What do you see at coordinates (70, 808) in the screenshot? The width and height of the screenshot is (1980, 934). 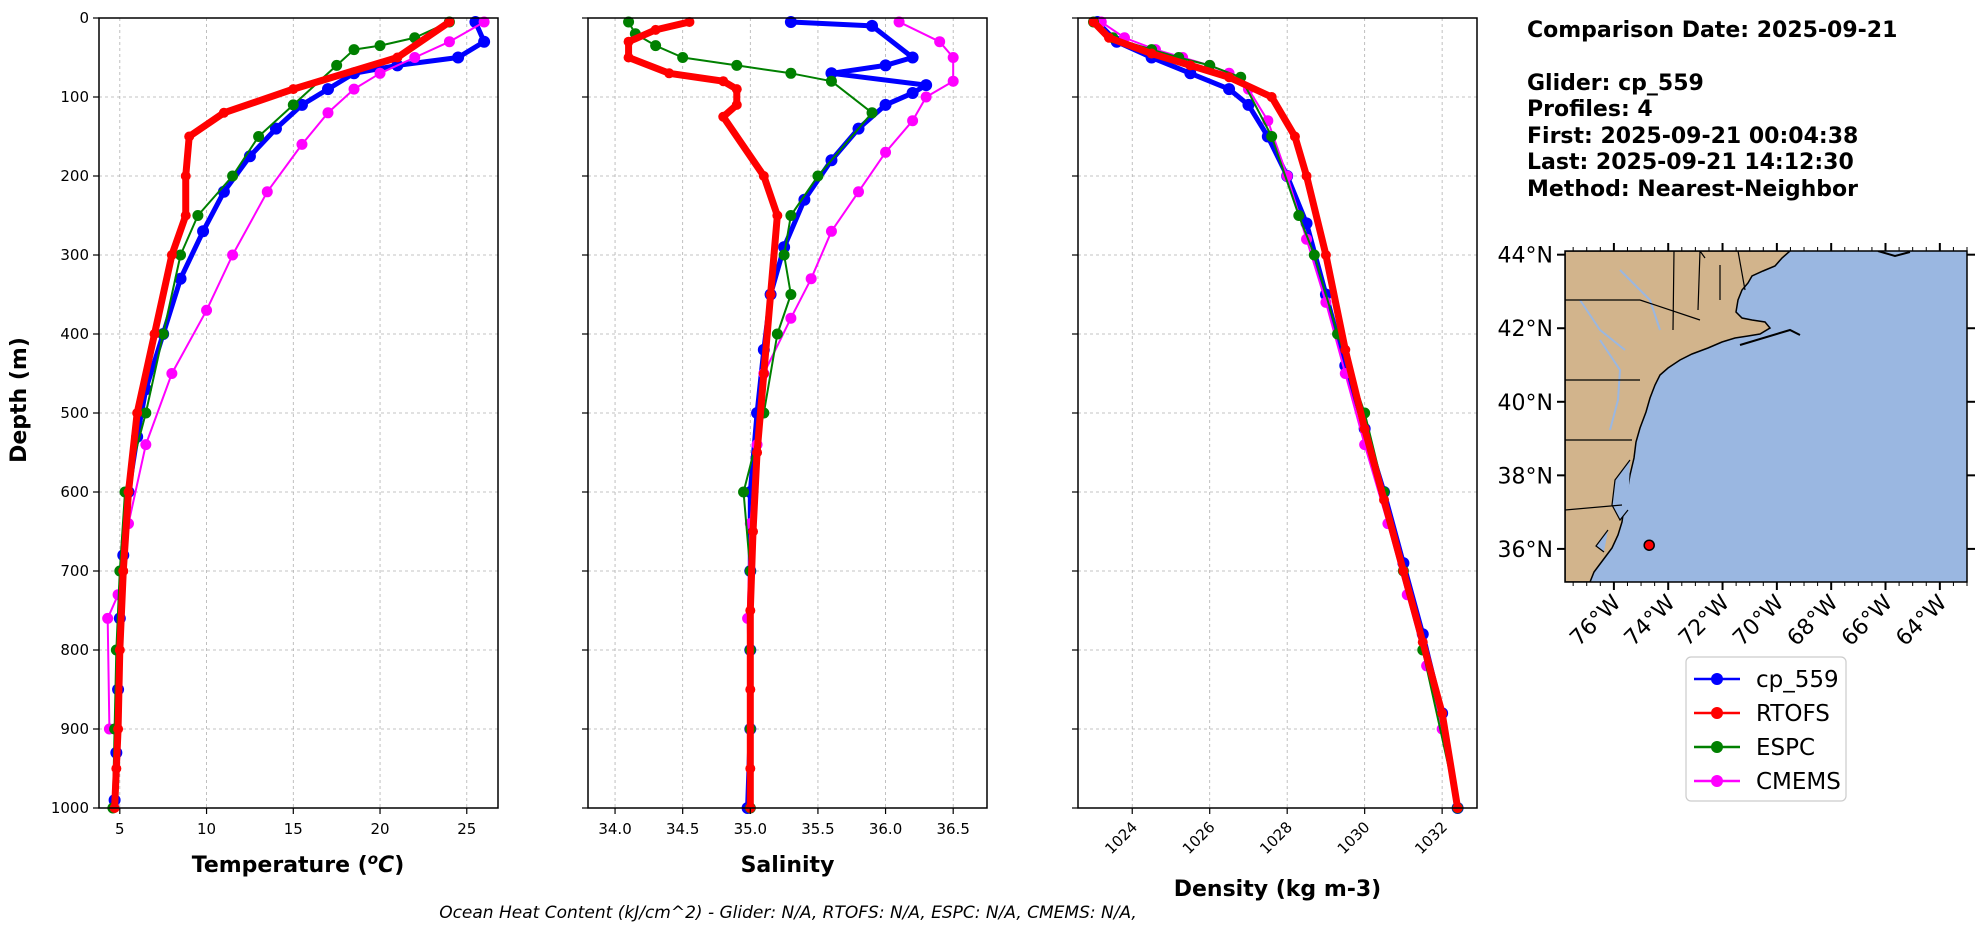 I see `y-tick-label: 1000` at bounding box center [70, 808].